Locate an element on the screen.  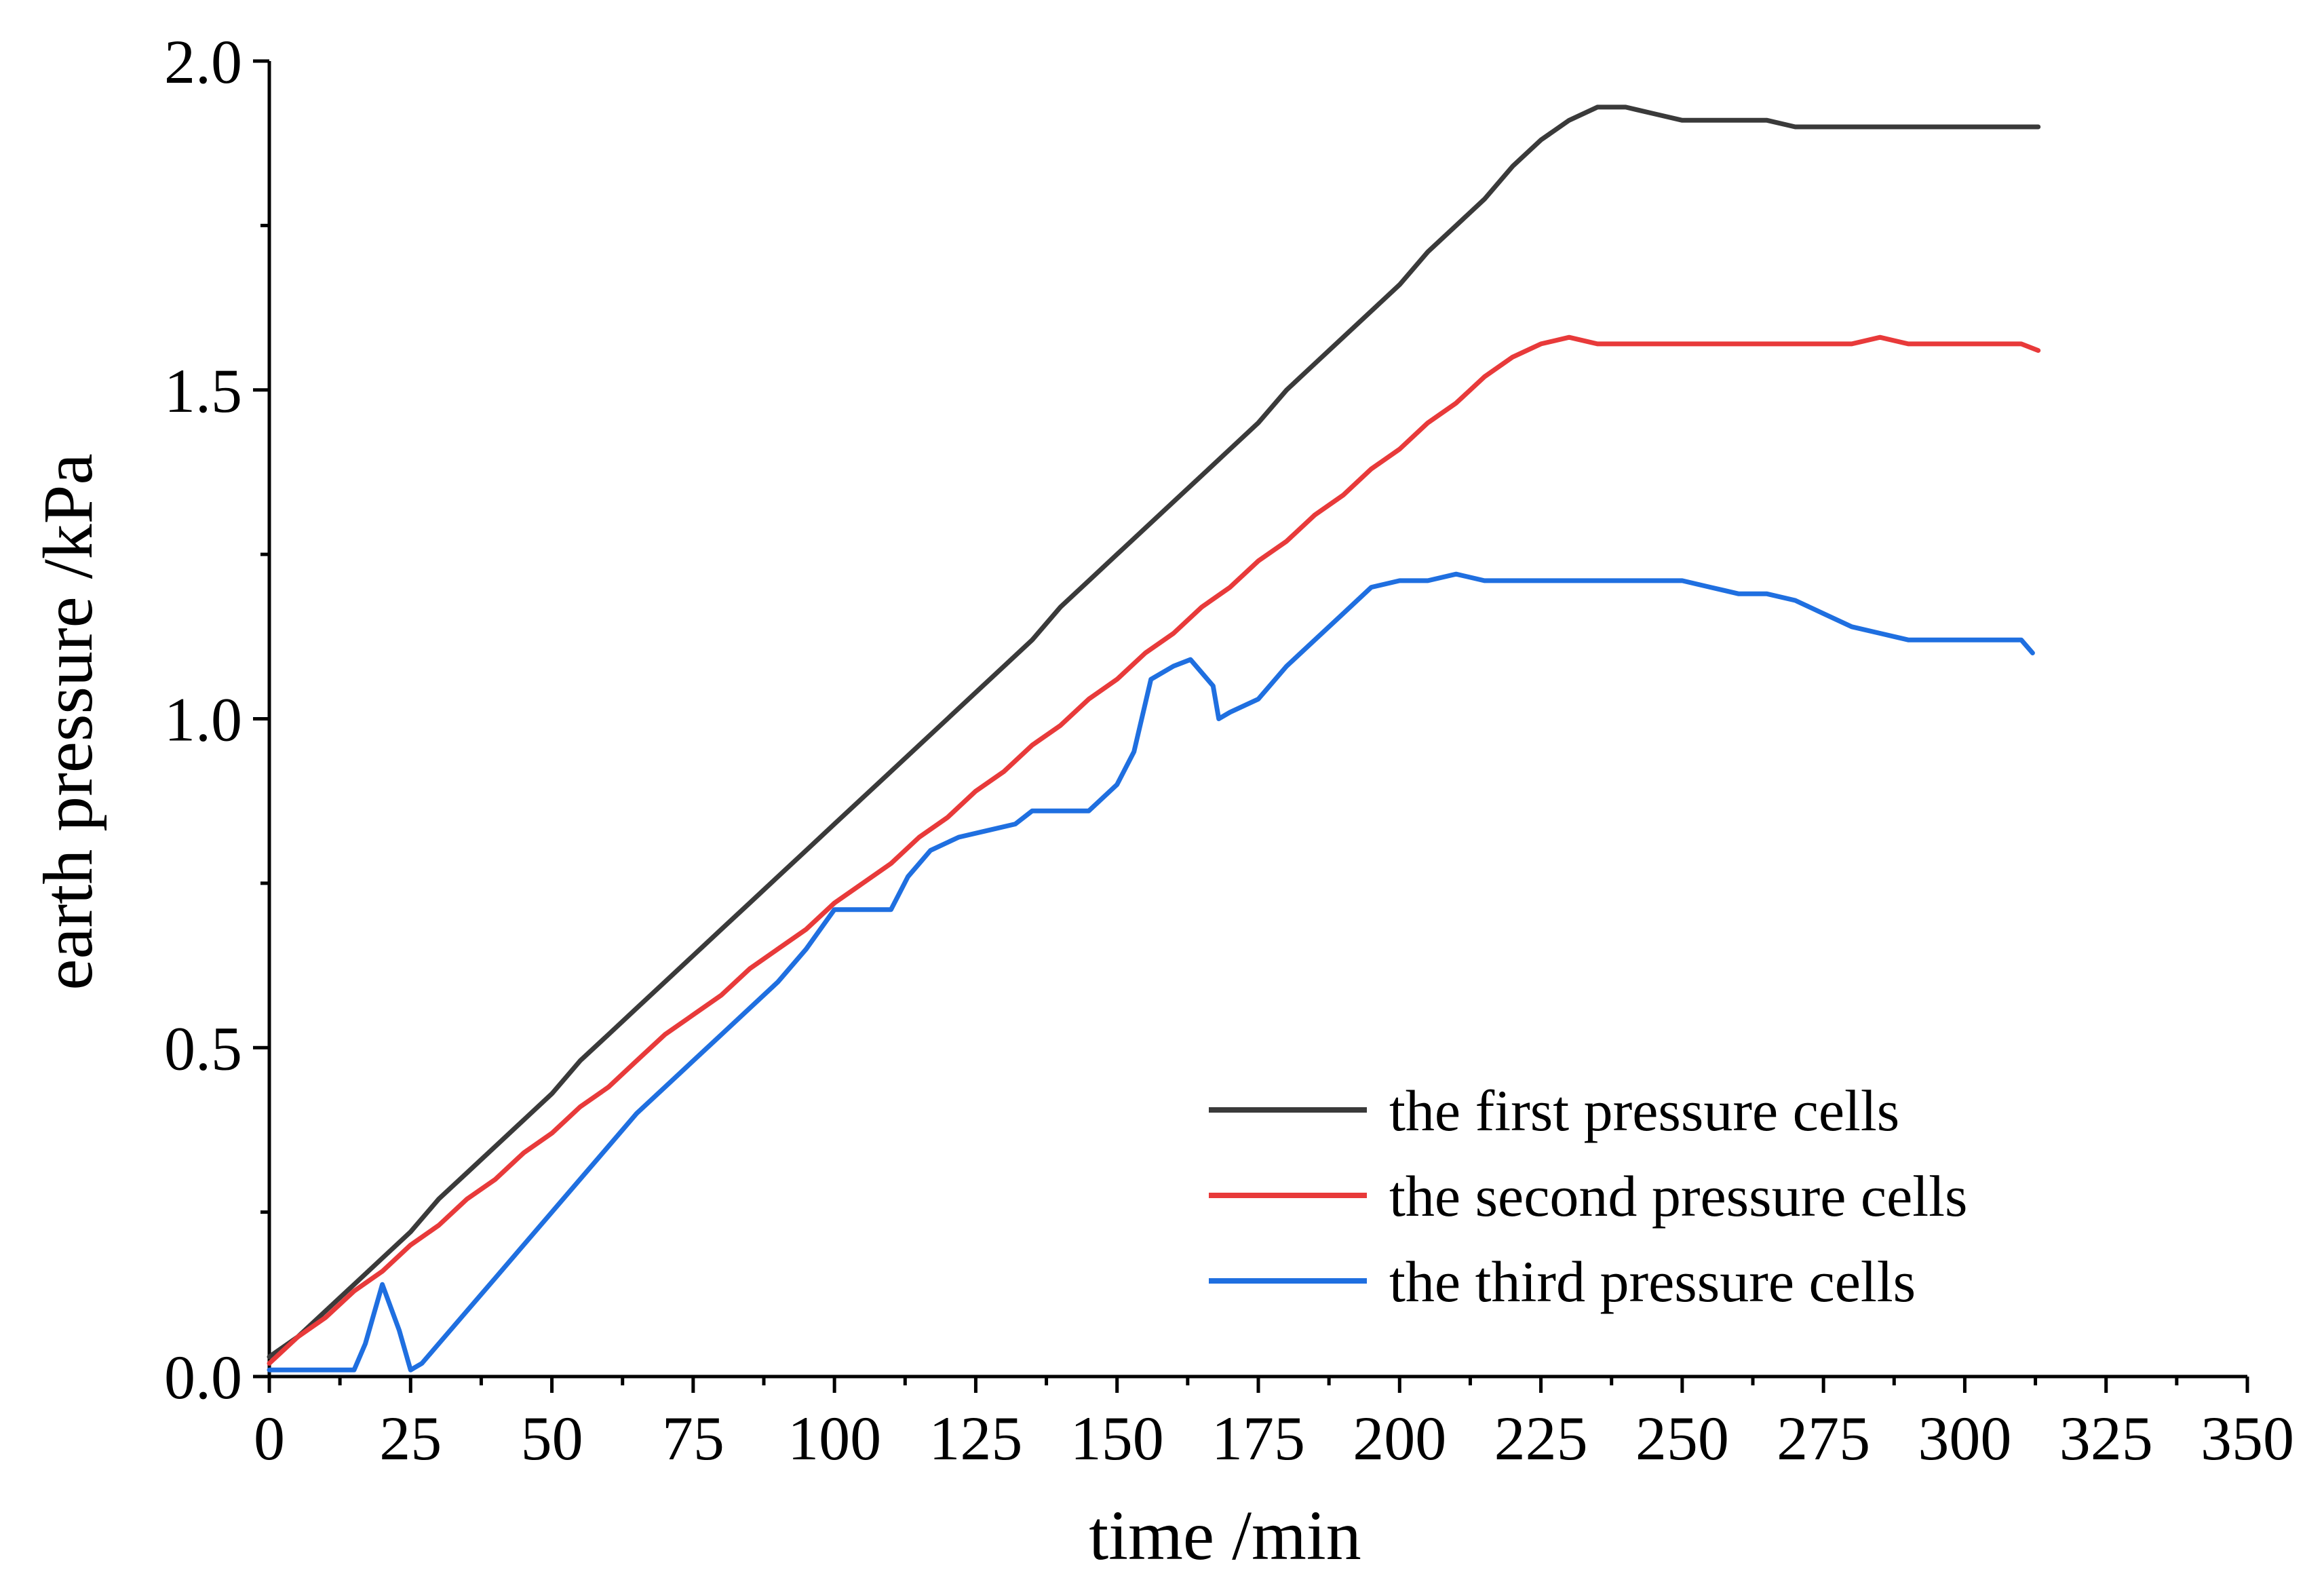
legend-label-1: the first pressure cells is located at coordinates (1644, 1110).